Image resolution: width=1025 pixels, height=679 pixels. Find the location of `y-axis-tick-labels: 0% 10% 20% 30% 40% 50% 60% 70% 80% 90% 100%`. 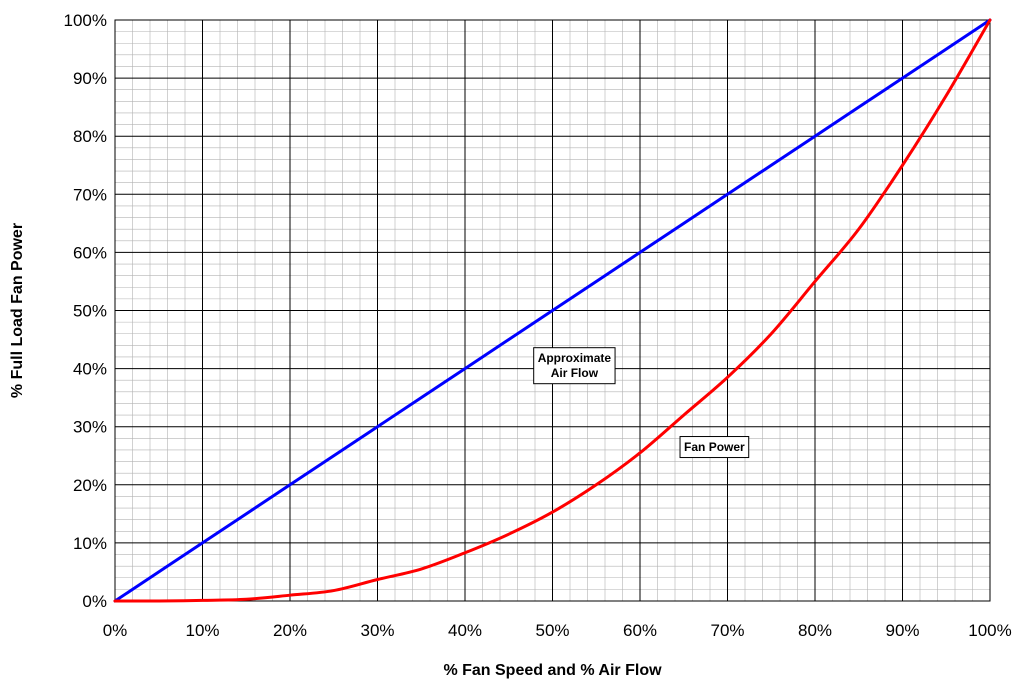

y-axis-tick-labels: 0% 10% 20% 30% 40% 50% 60% 70% 80% 90% 100% is located at coordinates (85, 311).